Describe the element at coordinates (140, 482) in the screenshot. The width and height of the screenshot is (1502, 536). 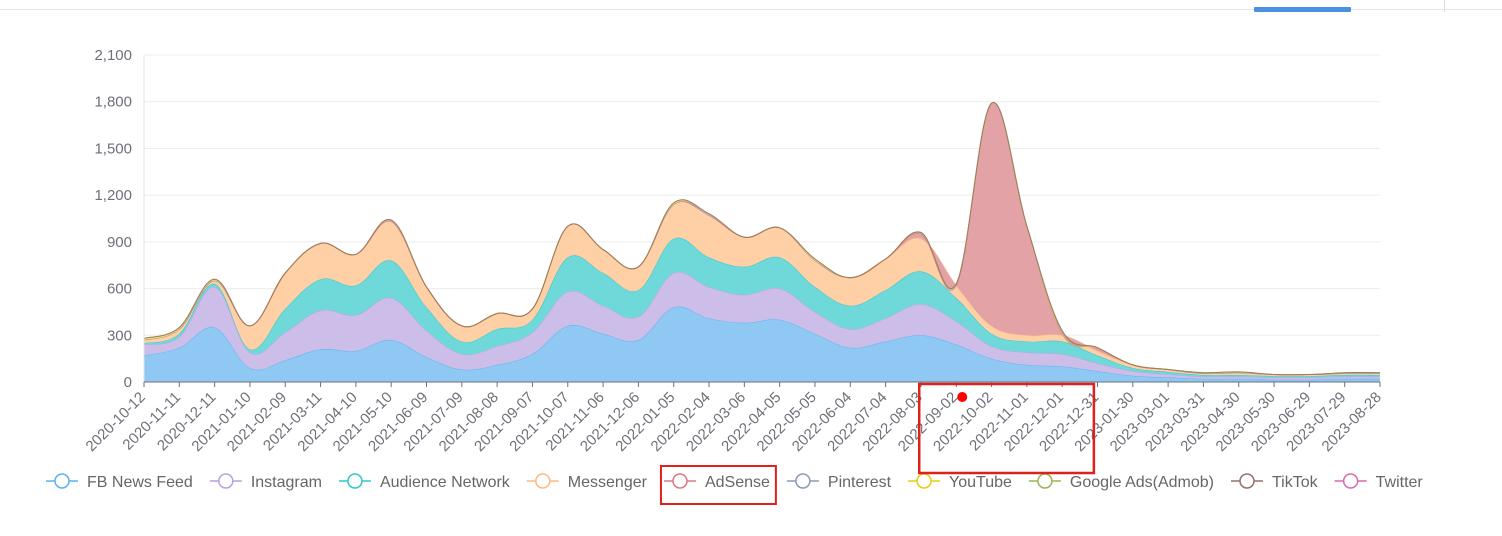
I see `legend-label: FB News Feed` at that location.